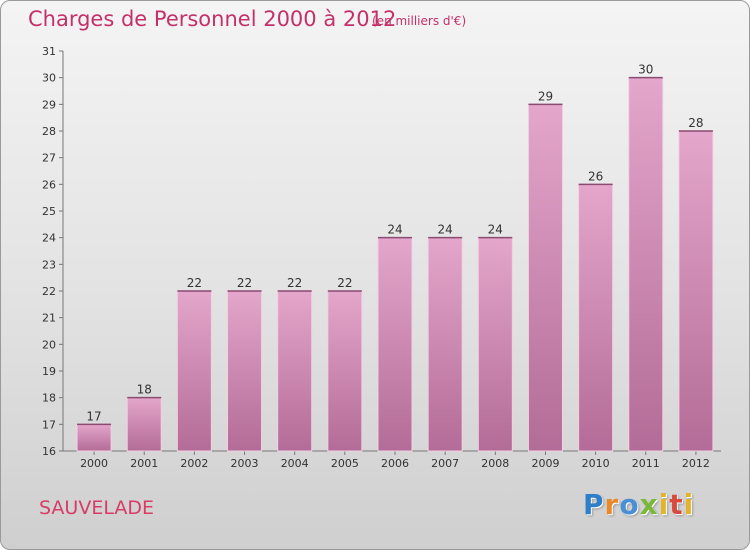  I want to click on x-tick-label: 2012, so click(696, 463).